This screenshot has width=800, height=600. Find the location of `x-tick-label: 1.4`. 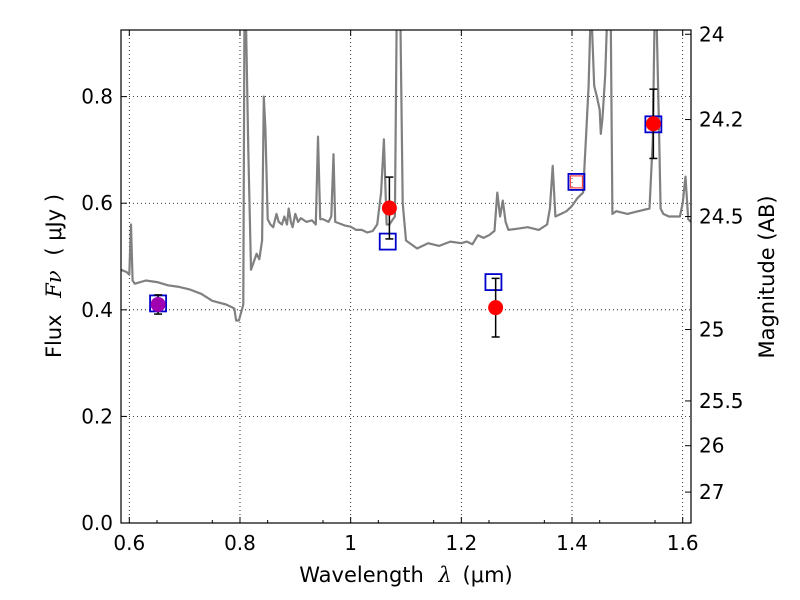

x-tick-label: 1.4 is located at coordinates (572, 543).